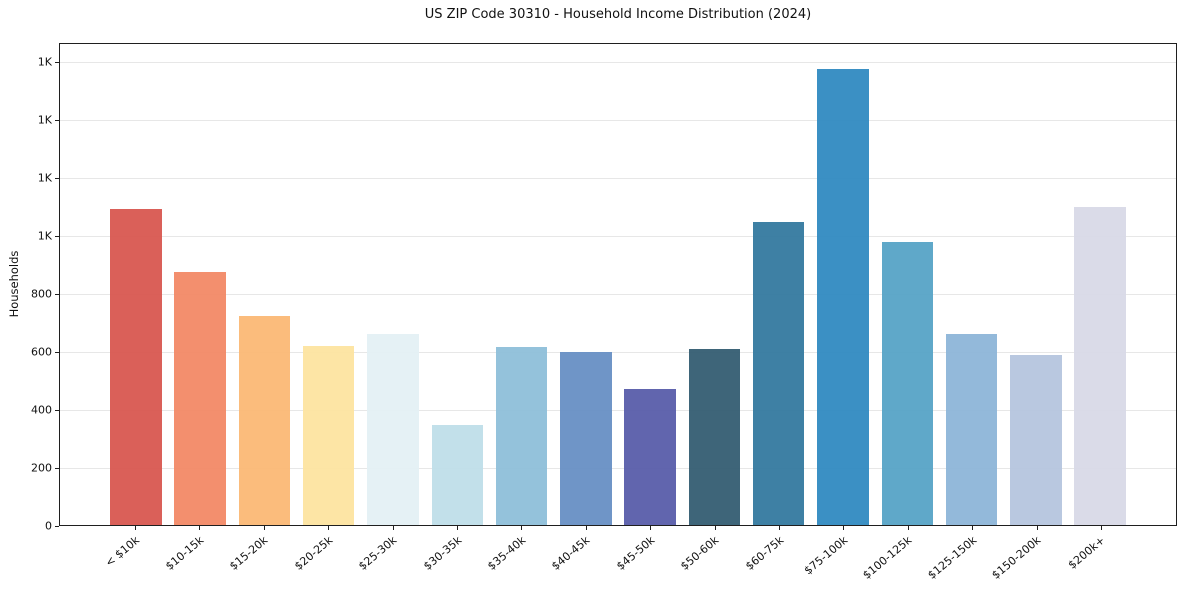 This screenshot has width=1189, height=590. Describe the element at coordinates (764, 553) in the screenshot. I see `x-tick-label: $60-75k` at that location.